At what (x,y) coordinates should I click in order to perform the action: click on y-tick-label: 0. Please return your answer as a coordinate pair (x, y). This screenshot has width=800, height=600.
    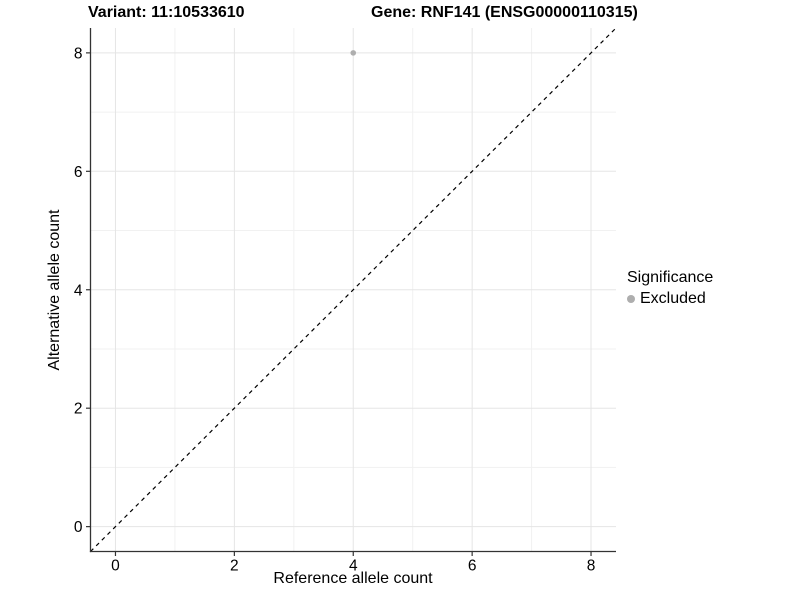
    Looking at the image, I should click on (78, 527).